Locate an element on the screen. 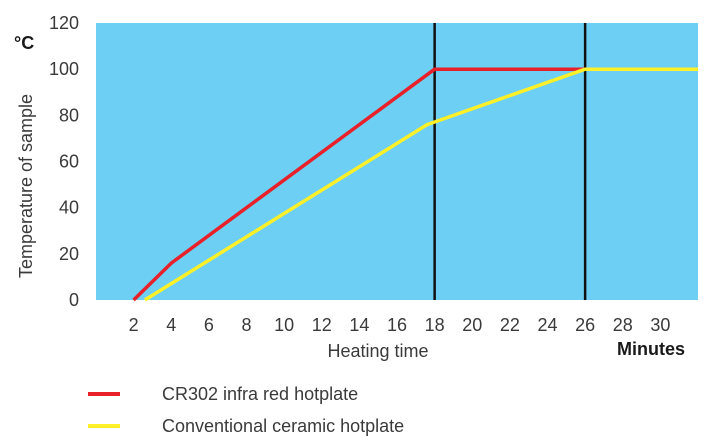 The height and width of the screenshot is (442, 708). x-unit-label: Minutes is located at coordinates (651, 349).